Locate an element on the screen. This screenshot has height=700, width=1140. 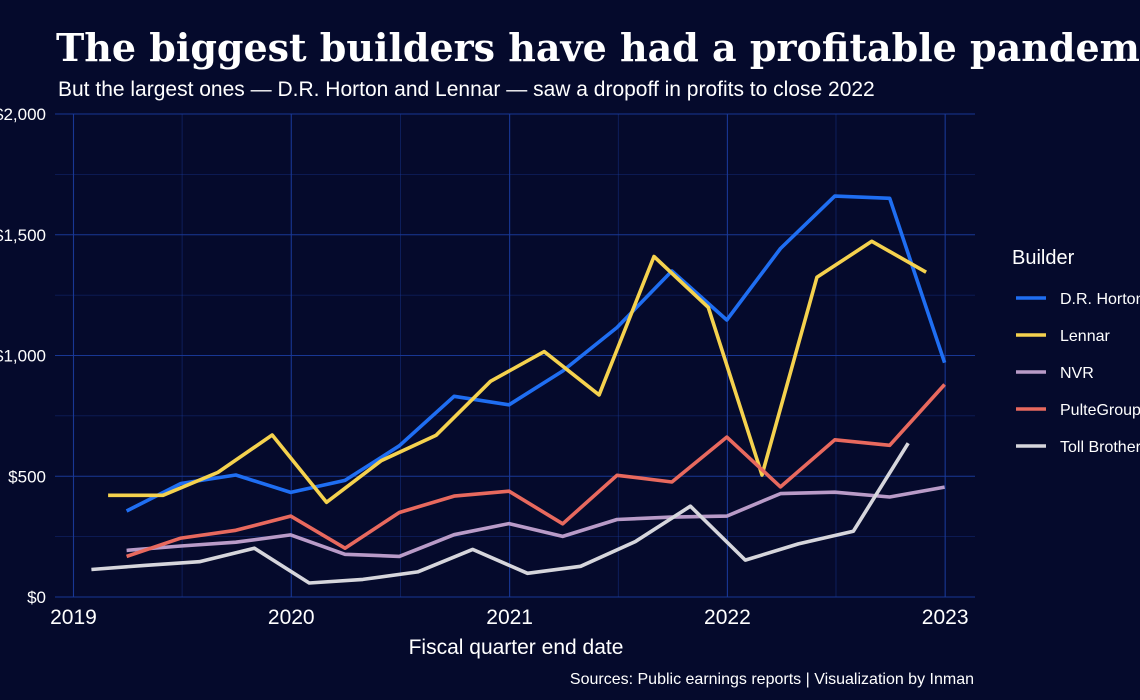
legend-title: Builder is located at coordinates (1043, 258).